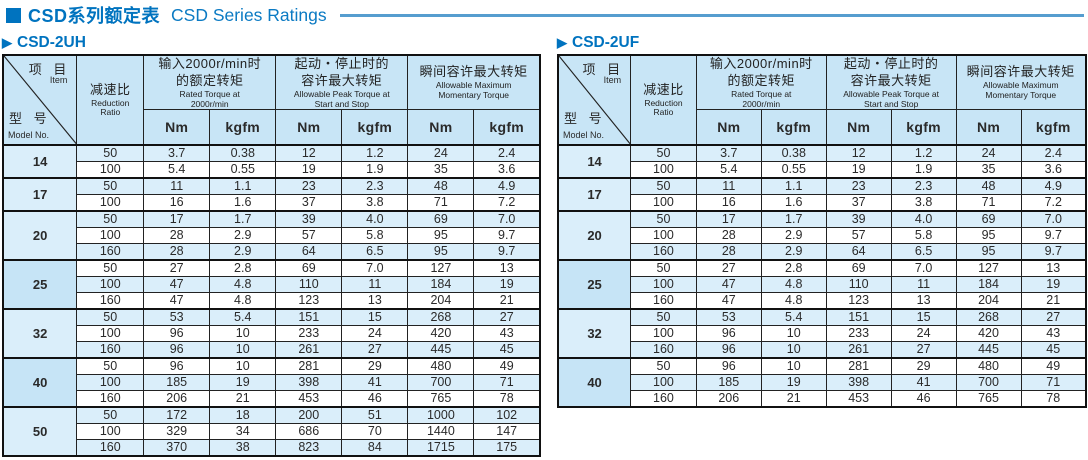 This screenshot has width=1088, height=460. I want to click on value-cell: 4.9, so click(507, 185).